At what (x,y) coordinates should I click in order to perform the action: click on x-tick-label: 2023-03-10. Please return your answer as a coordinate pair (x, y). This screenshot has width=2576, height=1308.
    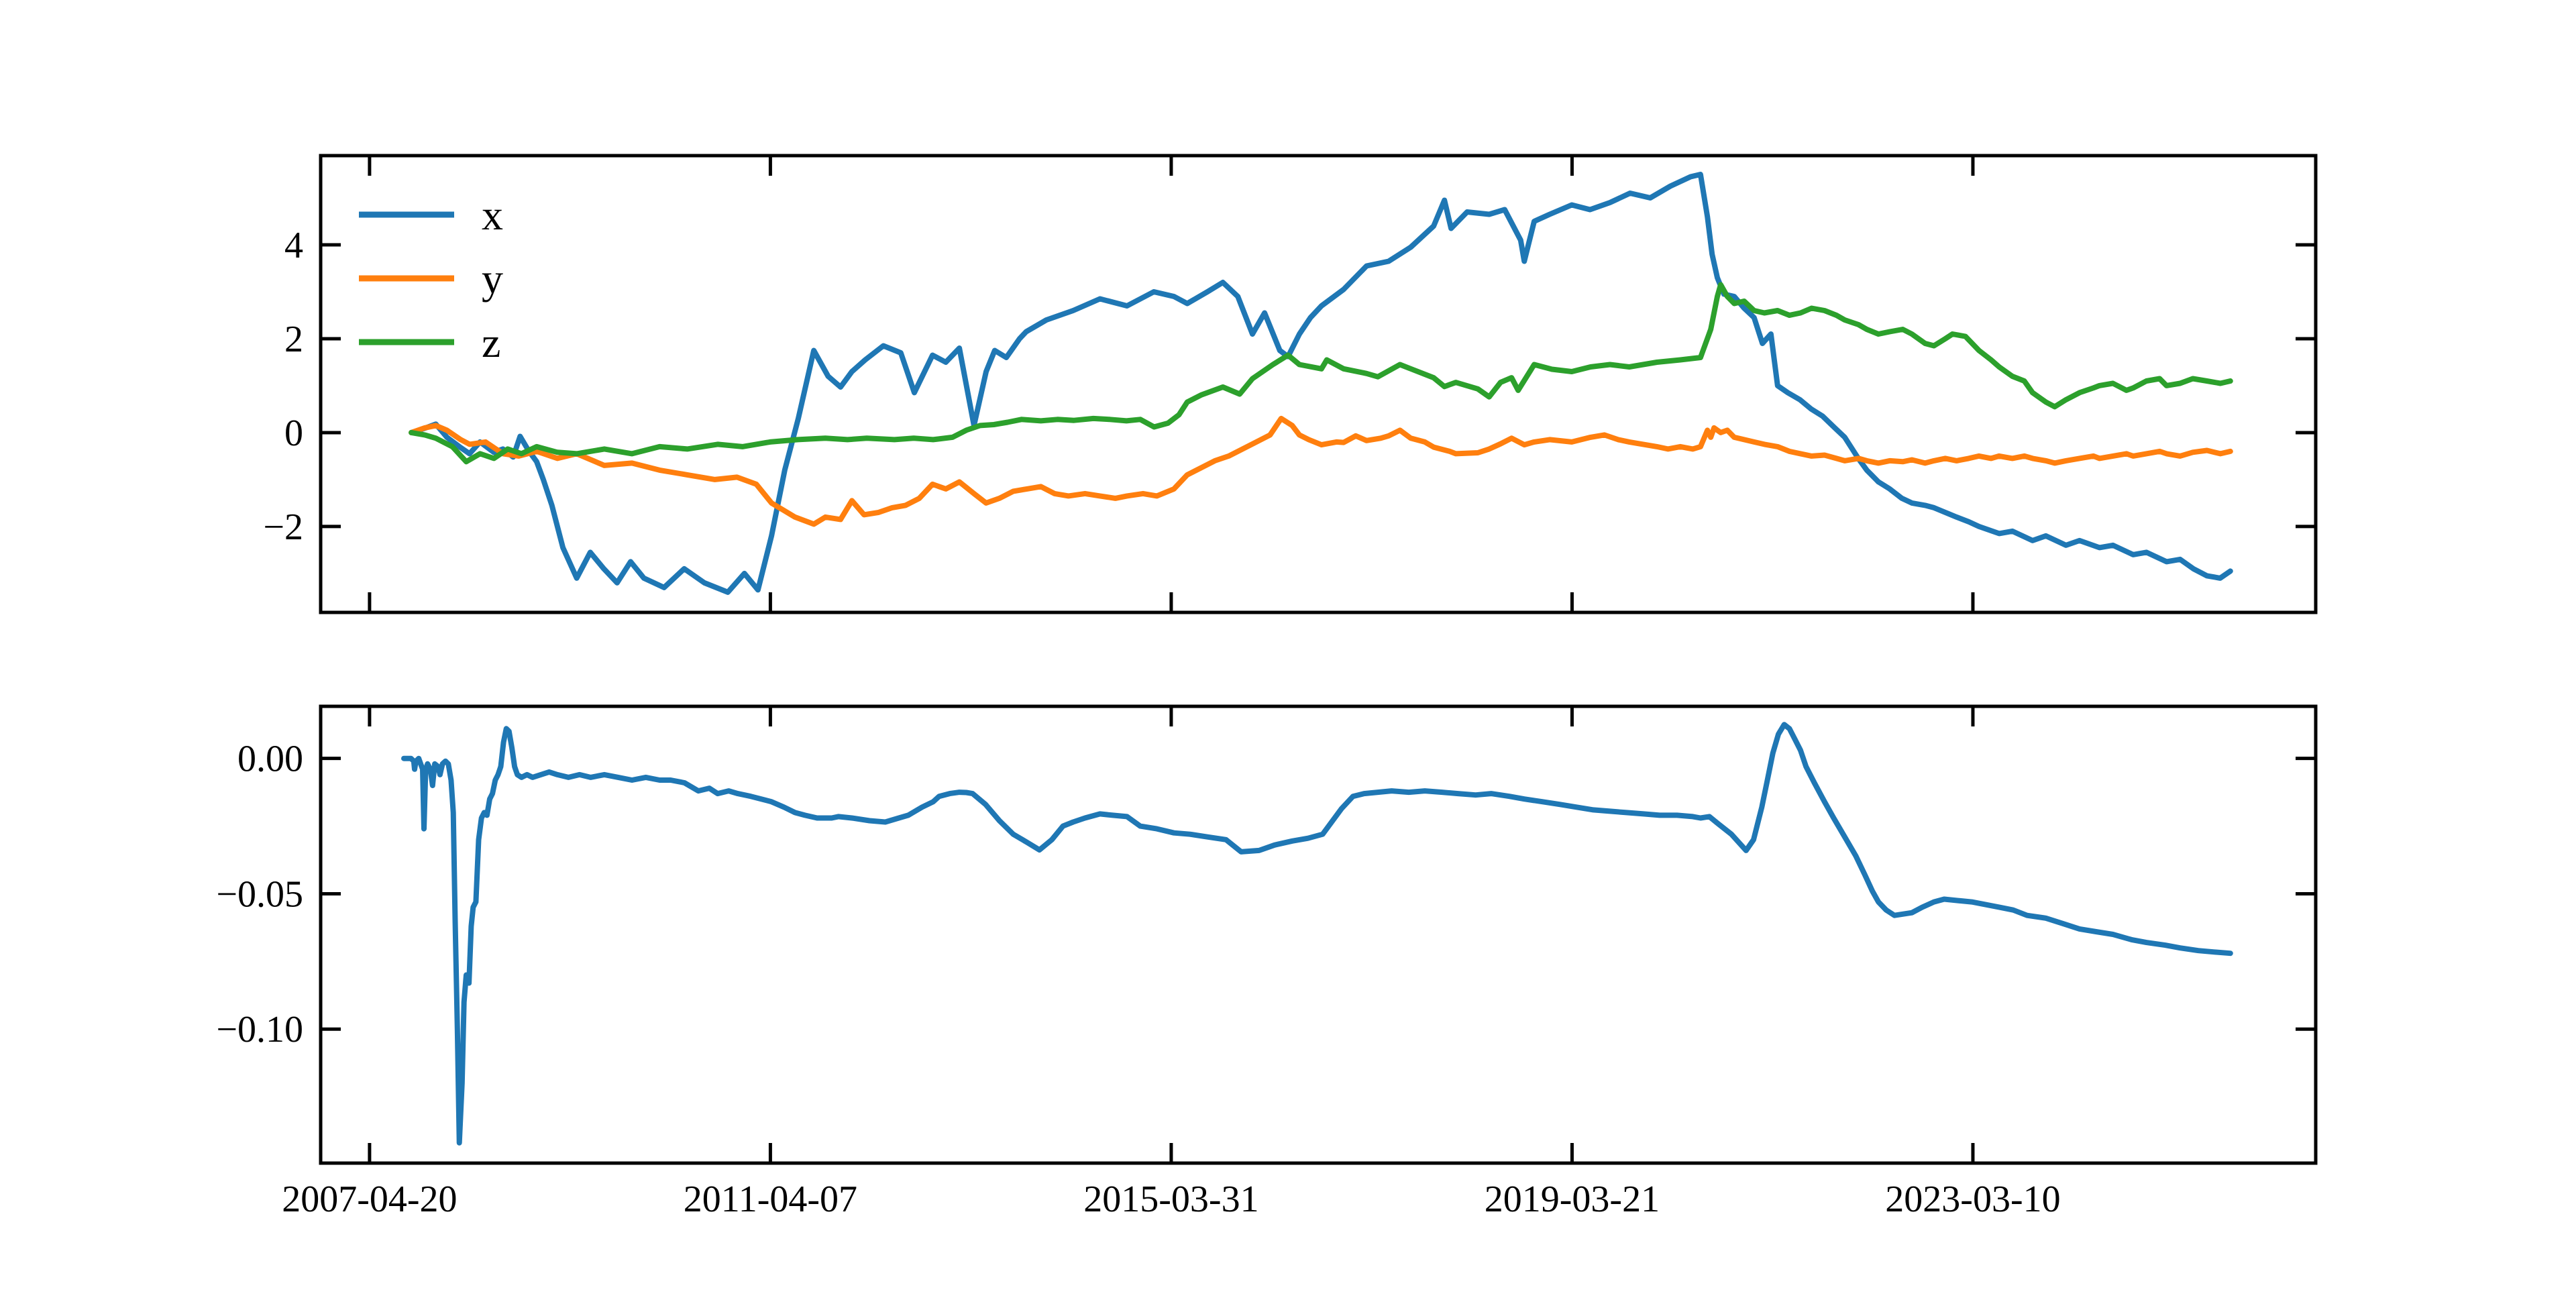
    Looking at the image, I should click on (1972, 1199).